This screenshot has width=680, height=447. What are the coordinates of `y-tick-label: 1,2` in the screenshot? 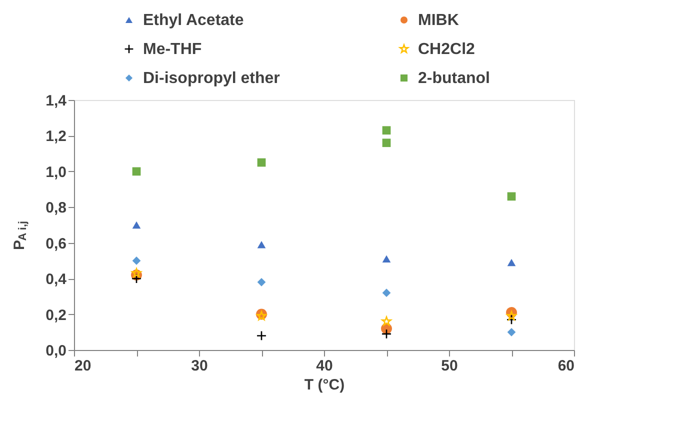 It's located at (56, 137).